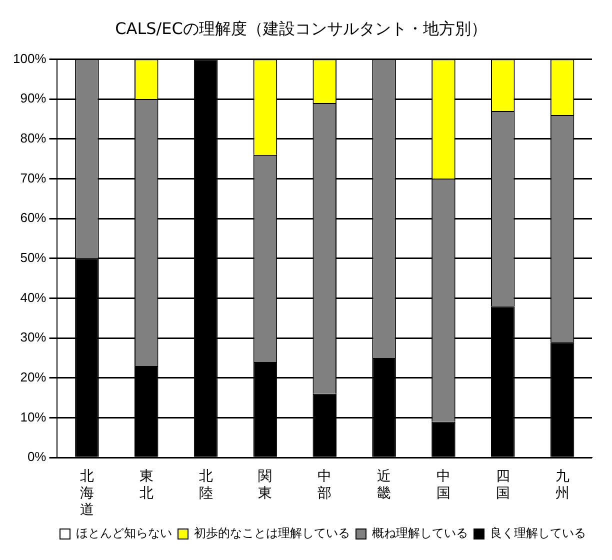  I want to click on y-tick-label: 60%, so click(33, 218).